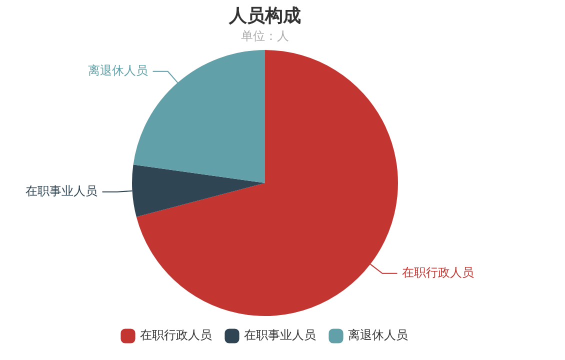 This screenshot has width=565, height=360. Describe the element at coordinates (118, 70) in the screenshot. I see `slice-label: 离退休人员` at that location.